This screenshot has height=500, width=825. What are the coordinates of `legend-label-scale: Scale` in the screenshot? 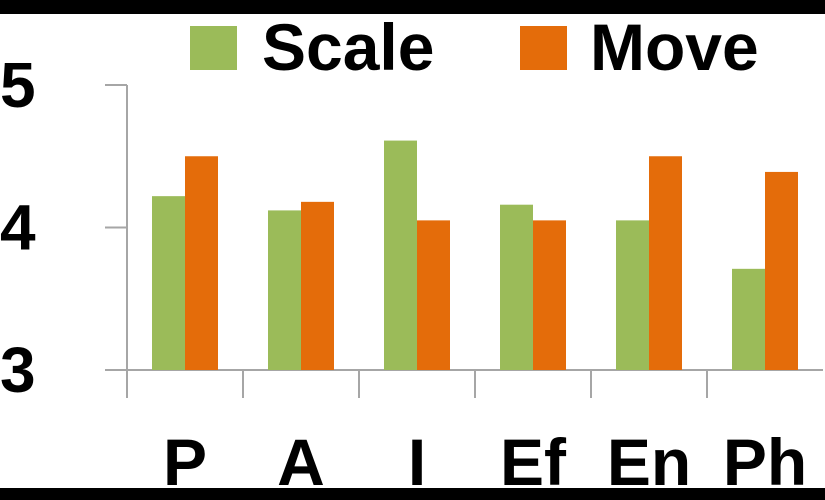 It's located at (348, 47).